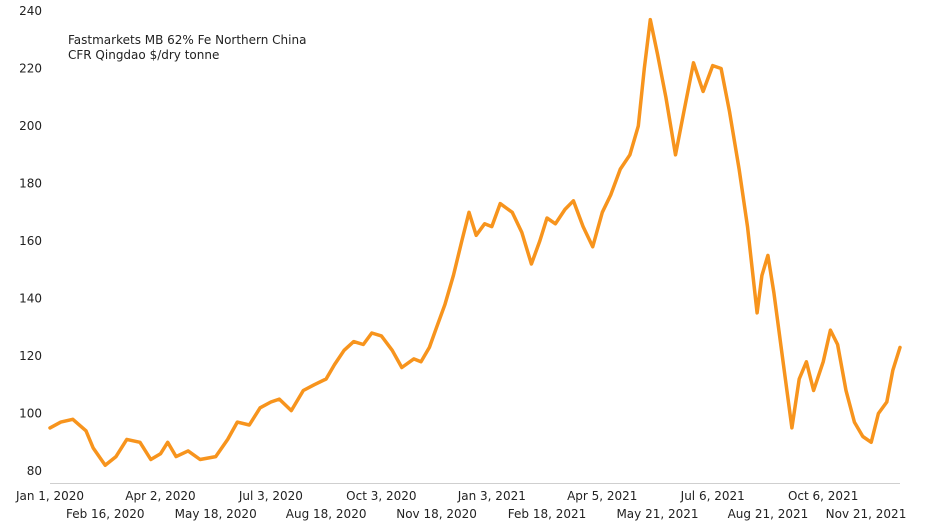 This screenshot has width=926, height=530. What do you see at coordinates (30, 299) in the screenshot?
I see `y-tick-label: 140` at bounding box center [30, 299].